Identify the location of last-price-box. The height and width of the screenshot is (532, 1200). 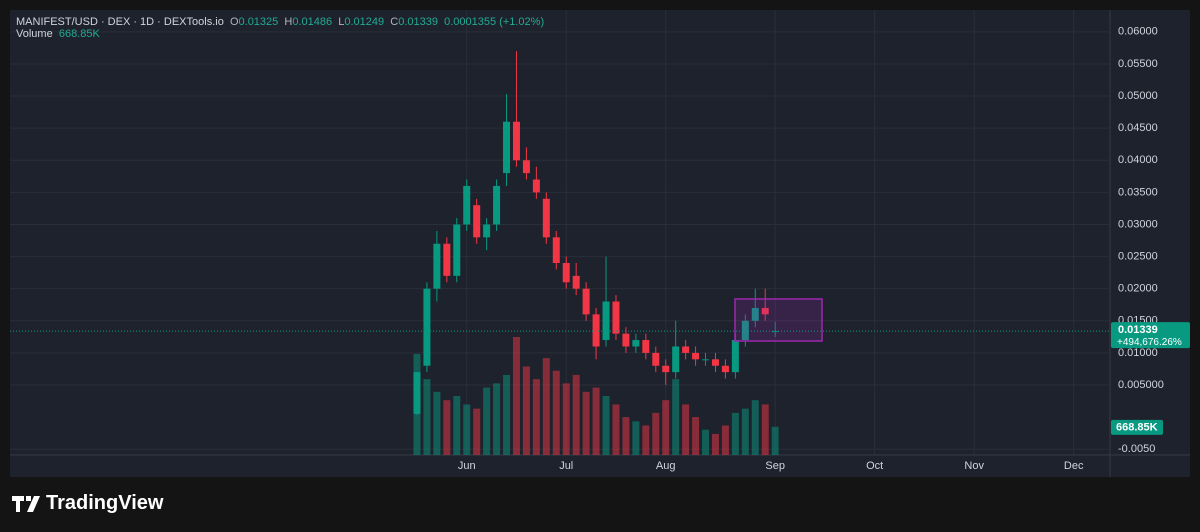
(1150, 335).